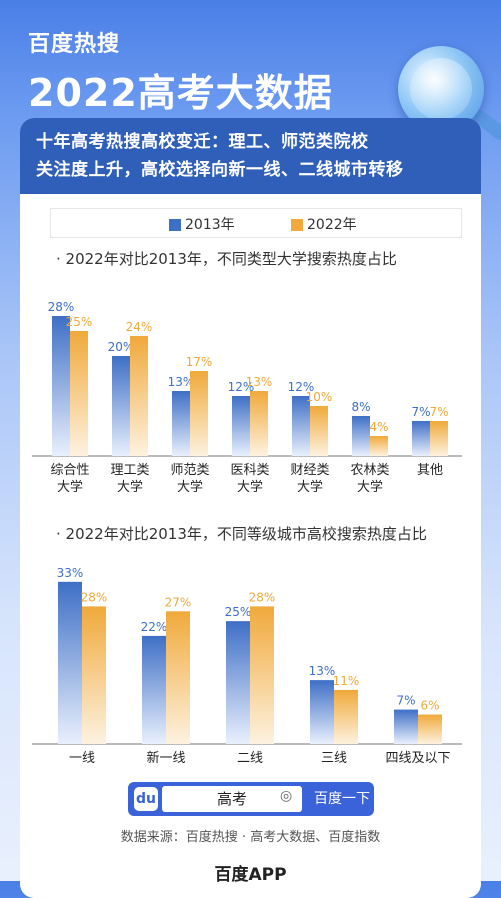 The width and height of the screenshot is (501, 898). Describe the element at coordinates (232, 799) in the screenshot. I see `search-input: 高考` at that location.